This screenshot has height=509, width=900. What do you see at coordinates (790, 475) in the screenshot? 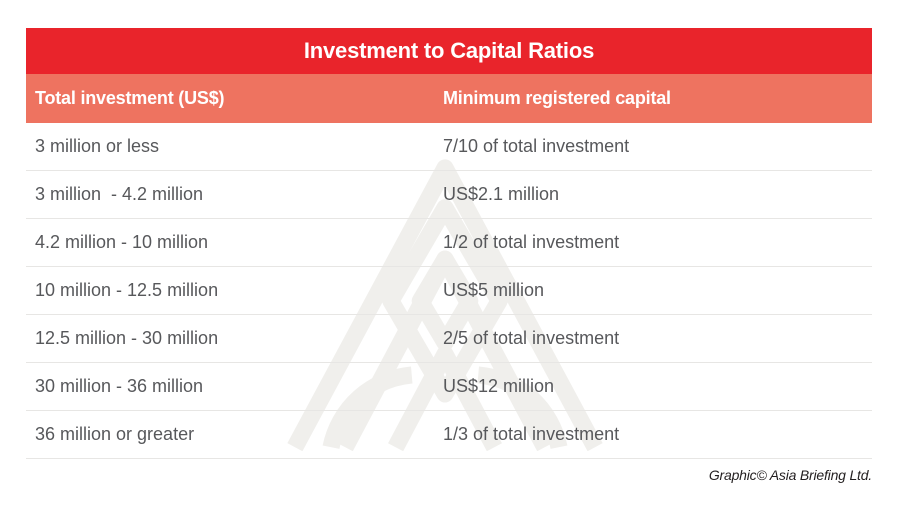
I see `graphic-credit: Graphic© Asia Briefing Ltd.` at bounding box center [790, 475].